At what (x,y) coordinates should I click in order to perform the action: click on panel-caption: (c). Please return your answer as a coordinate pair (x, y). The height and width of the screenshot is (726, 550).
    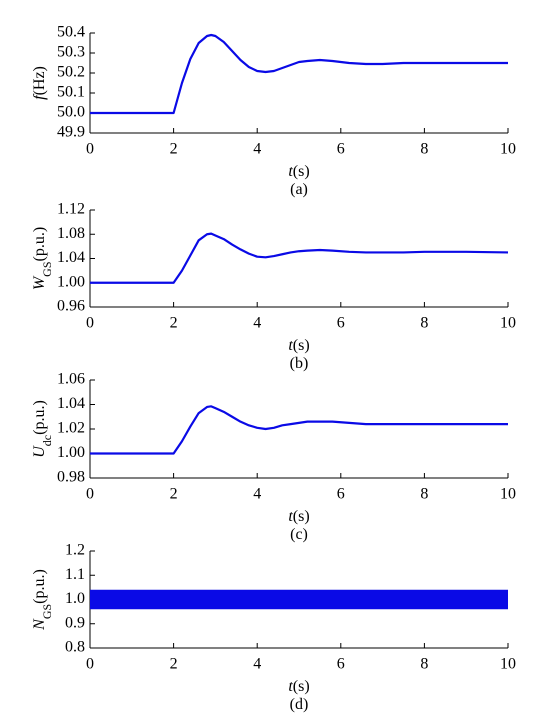
    Looking at the image, I should click on (299, 534).